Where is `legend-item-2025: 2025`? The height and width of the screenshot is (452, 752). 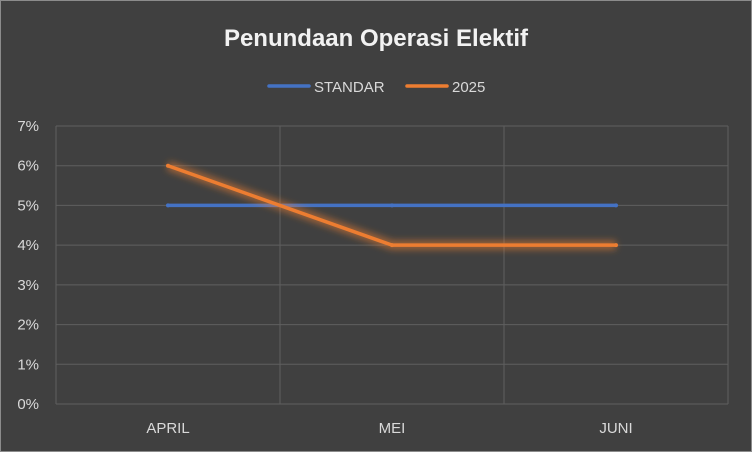 legend-item-2025: 2025 is located at coordinates (445, 87).